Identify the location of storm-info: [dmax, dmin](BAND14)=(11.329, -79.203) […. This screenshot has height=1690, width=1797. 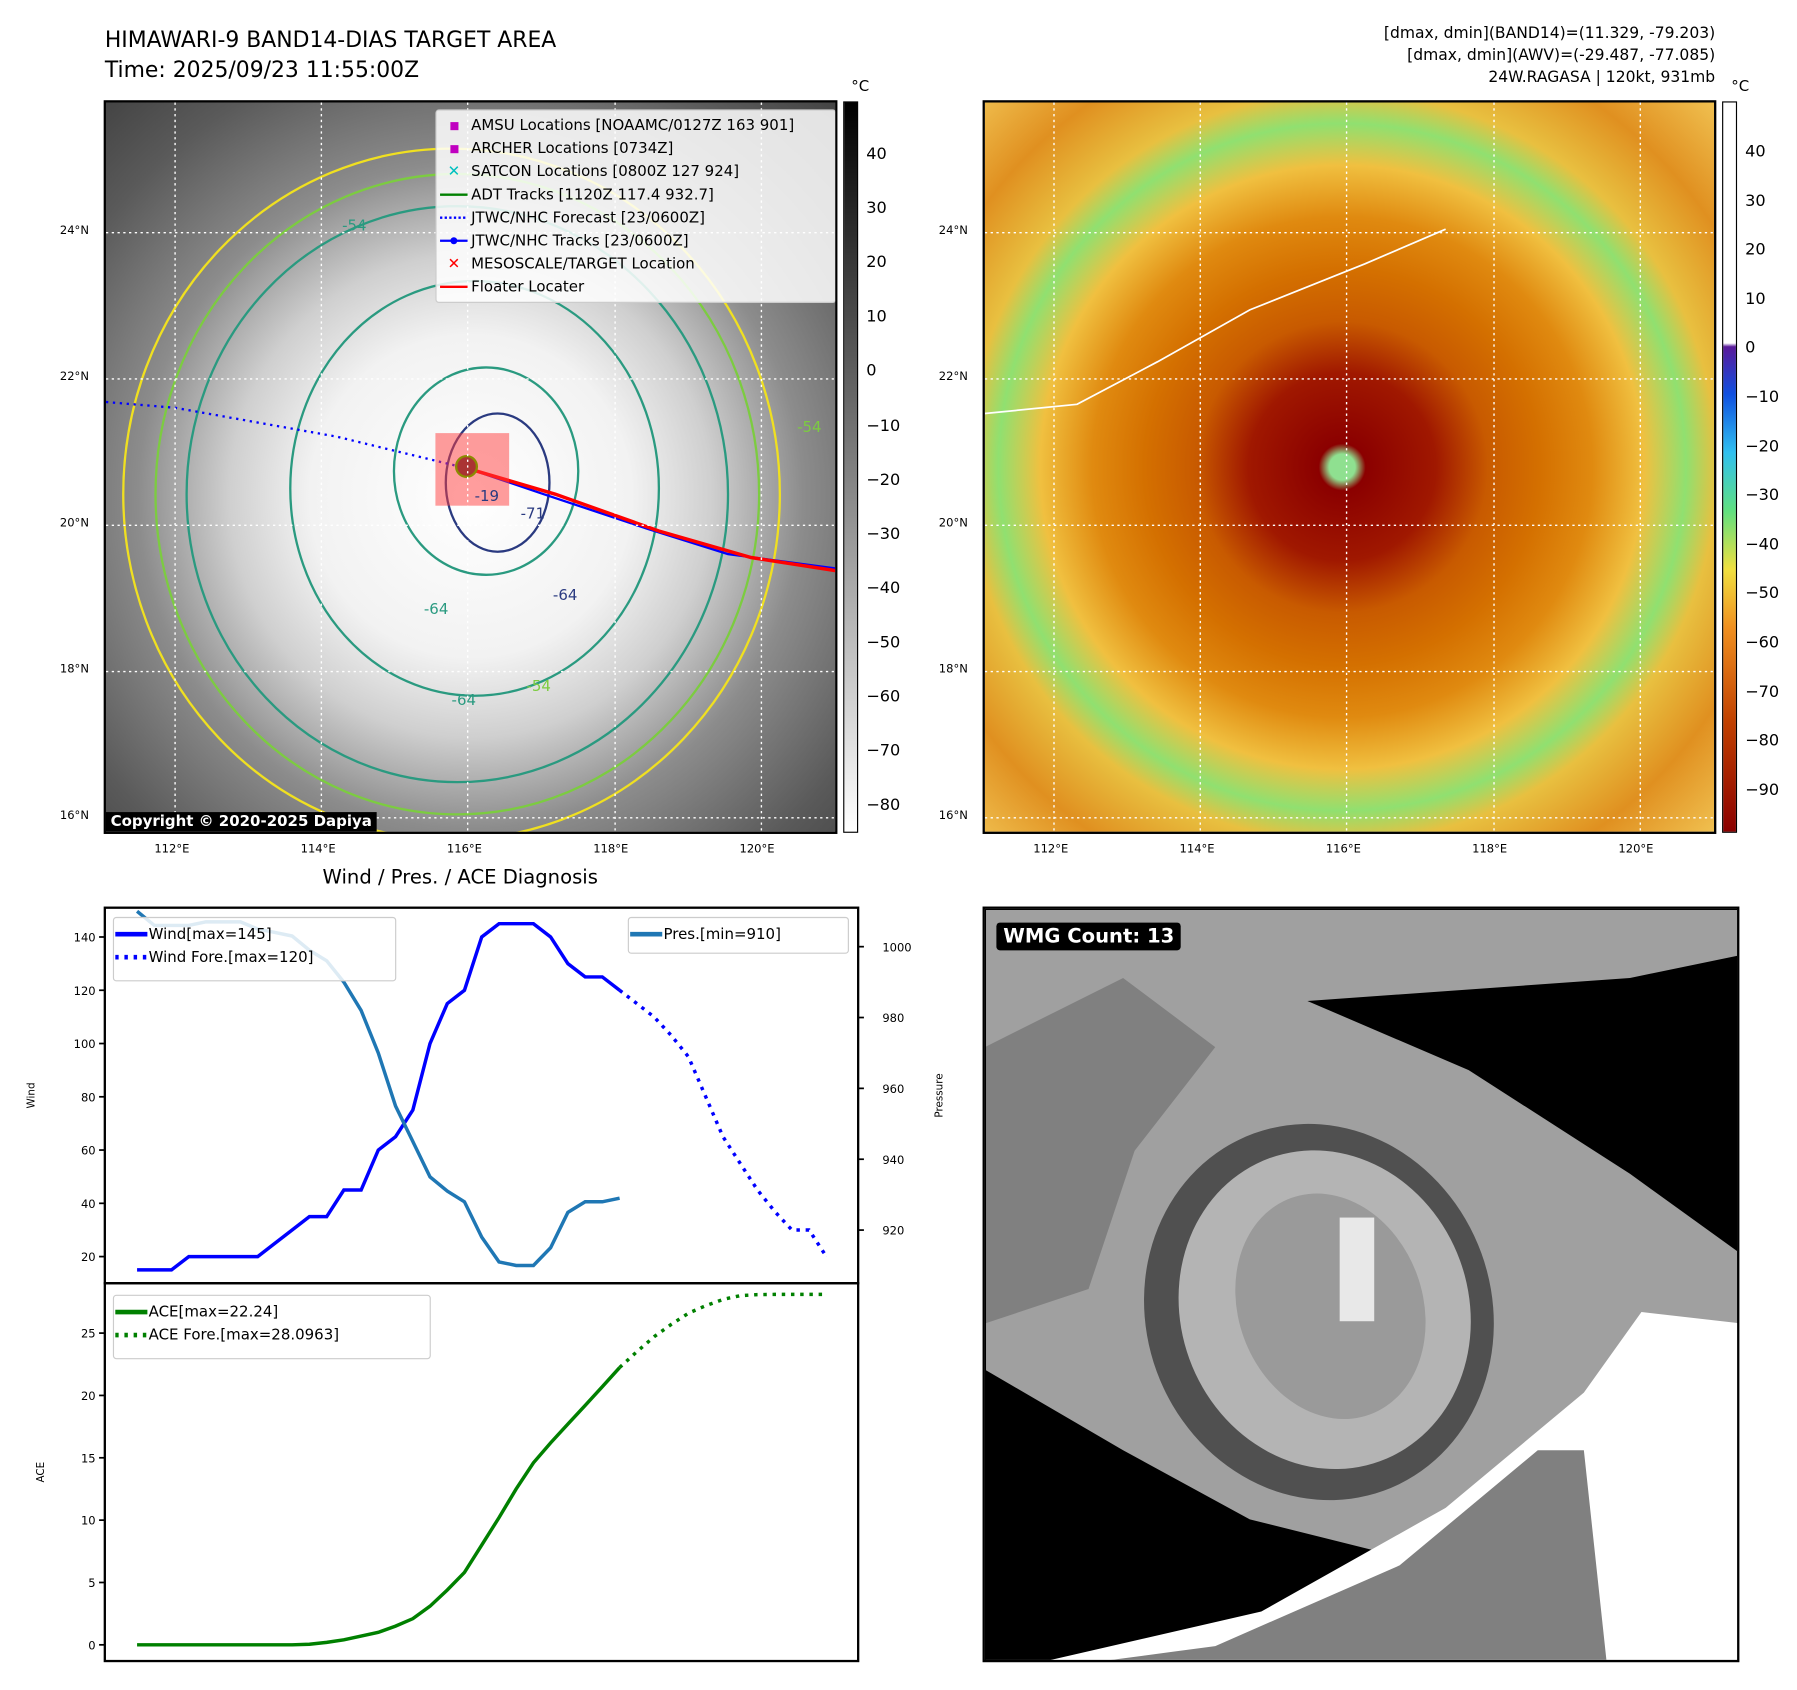
(1549, 56).